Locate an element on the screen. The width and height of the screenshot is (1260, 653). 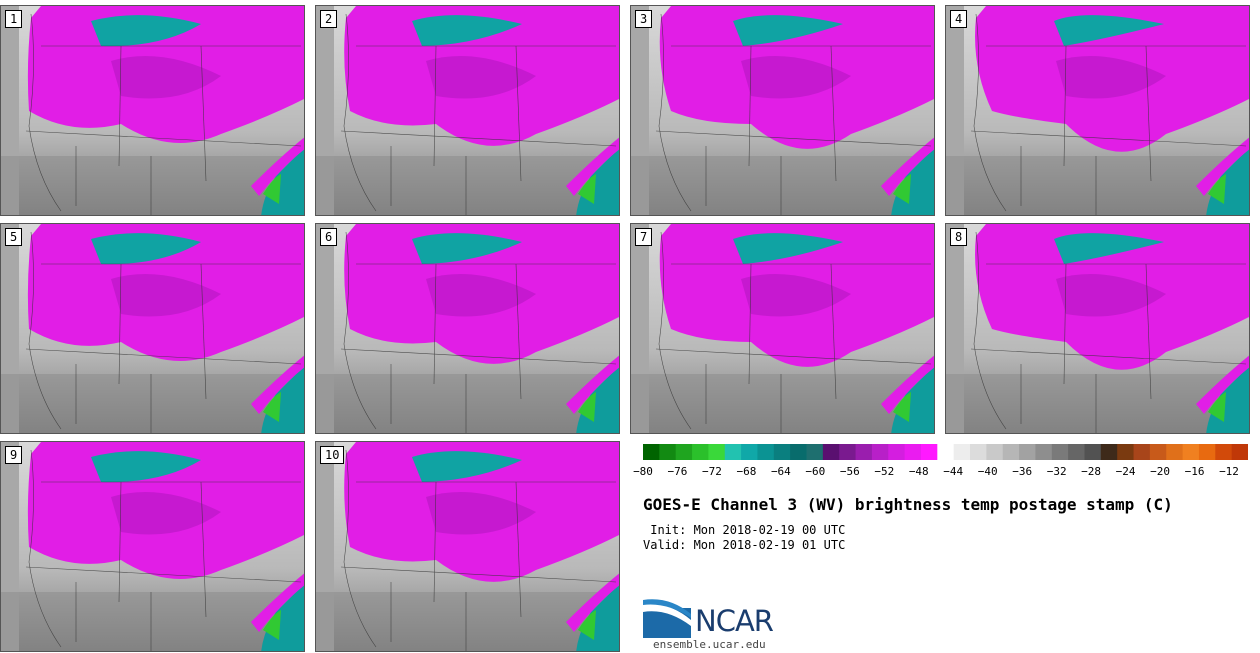
map-panel-7: 7 is located at coordinates (782, 328).